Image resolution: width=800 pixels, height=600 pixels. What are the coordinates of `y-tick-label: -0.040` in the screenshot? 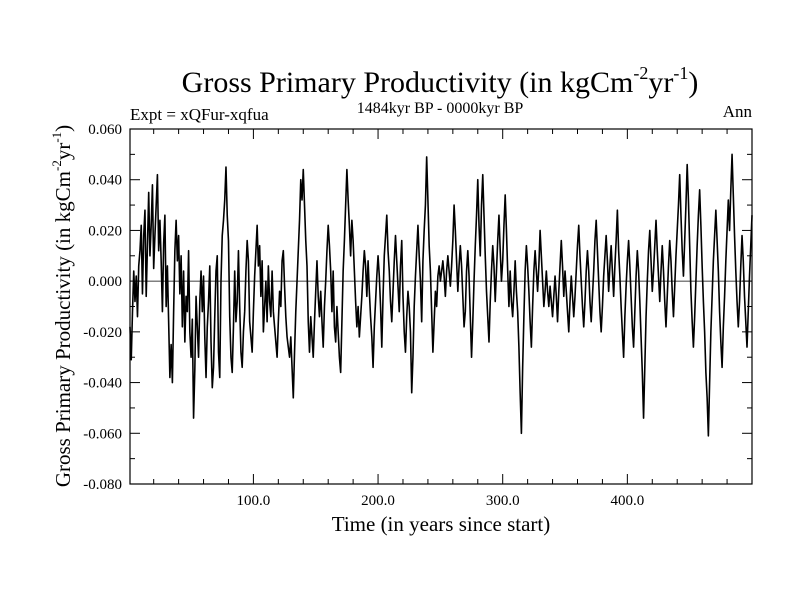 It's located at (102, 384).